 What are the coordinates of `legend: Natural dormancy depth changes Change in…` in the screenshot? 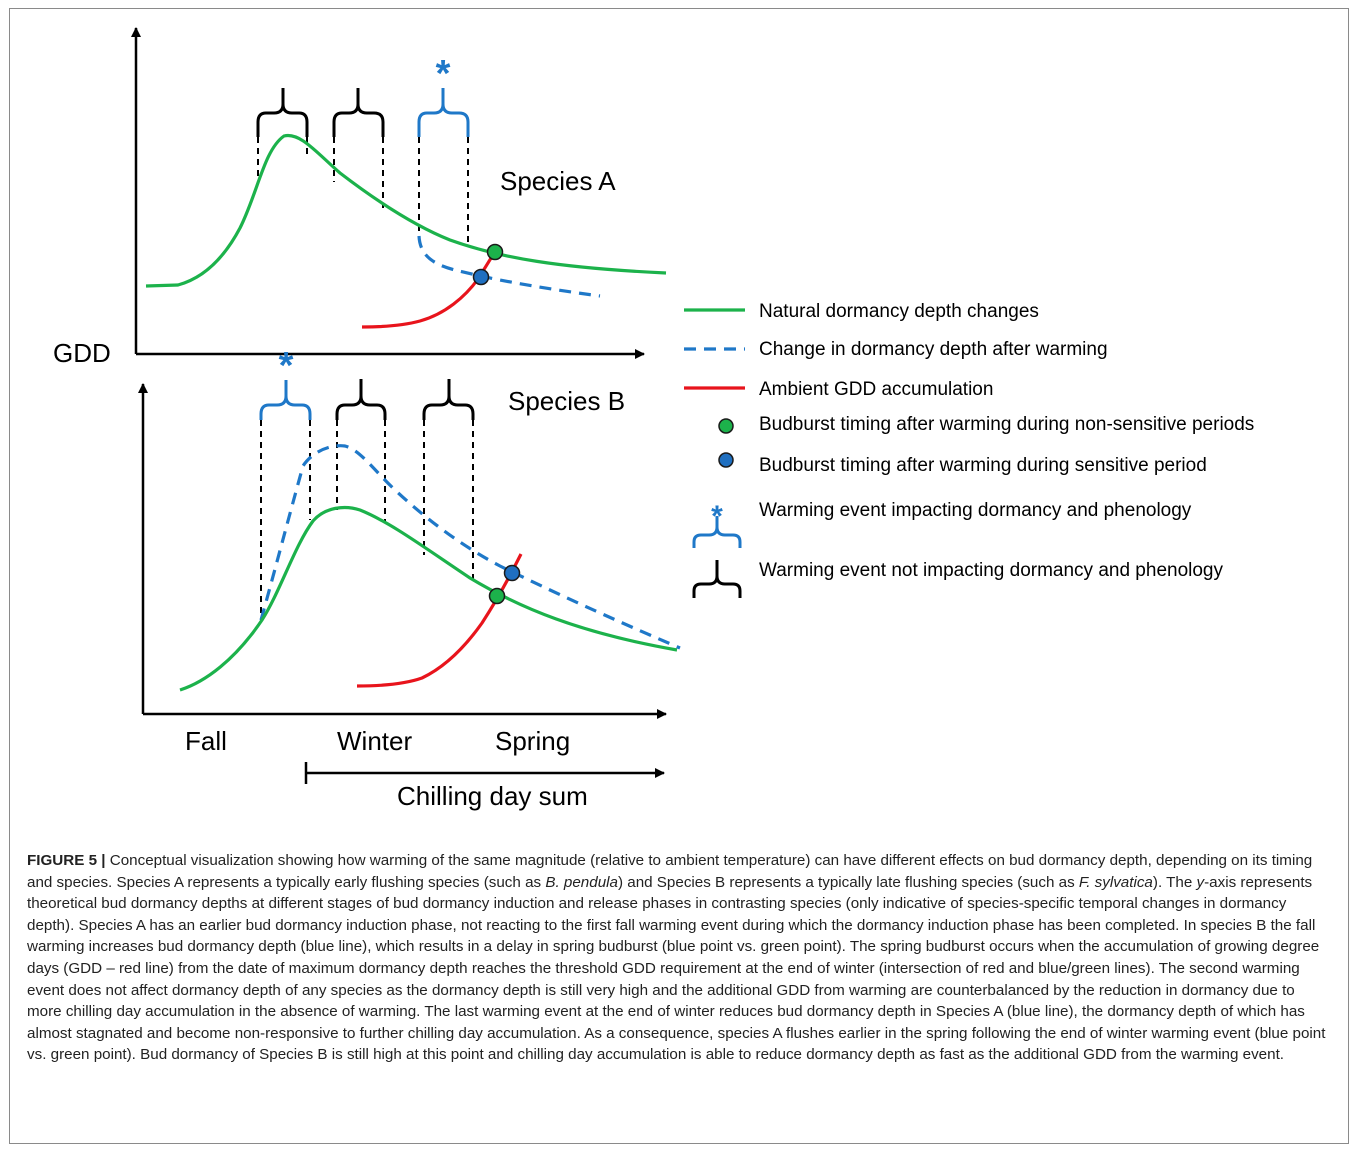 It's located at (969, 449).